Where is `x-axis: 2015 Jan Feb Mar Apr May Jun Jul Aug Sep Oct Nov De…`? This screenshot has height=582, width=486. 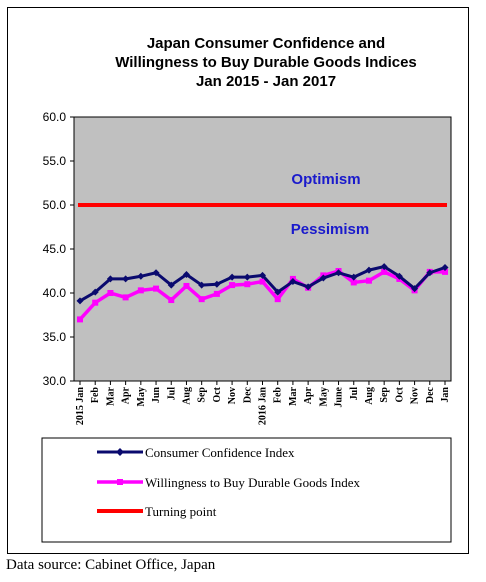 x-axis: 2015 Jan Feb Mar Apr May Jun Jul Aug Sep Oct Nov De… is located at coordinates (263, 403).